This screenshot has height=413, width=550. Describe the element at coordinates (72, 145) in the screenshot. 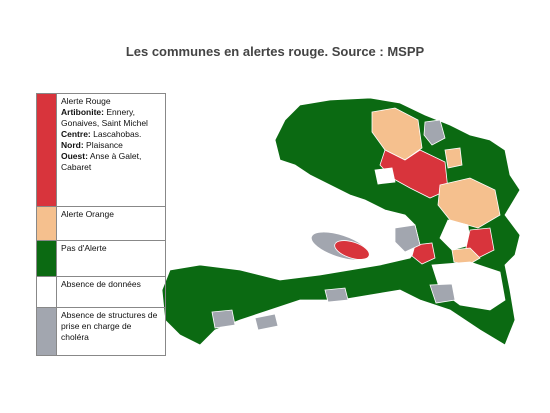

I see `department: Nord:` at that location.